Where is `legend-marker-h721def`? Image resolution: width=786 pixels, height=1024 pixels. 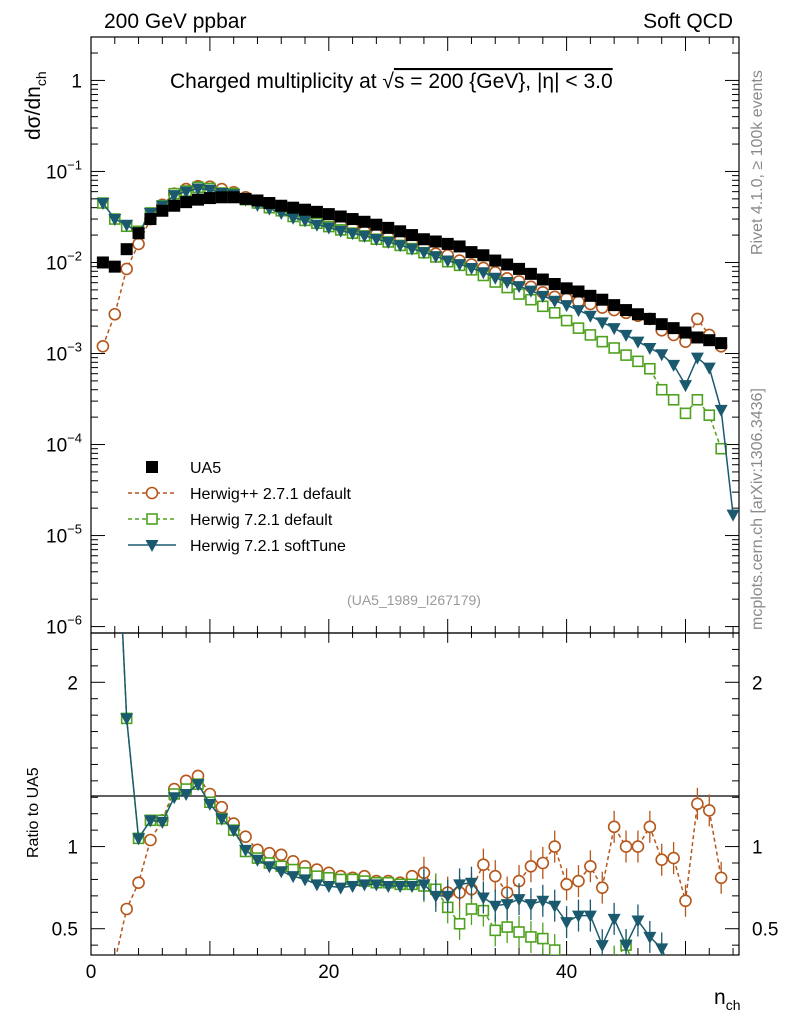 legend-marker-h721def is located at coordinates (152, 519).